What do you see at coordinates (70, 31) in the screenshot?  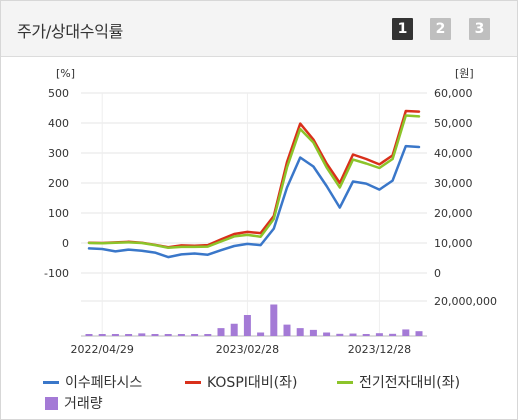 I see `panel-title: 주가/상대수익률` at bounding box center [70, 31].